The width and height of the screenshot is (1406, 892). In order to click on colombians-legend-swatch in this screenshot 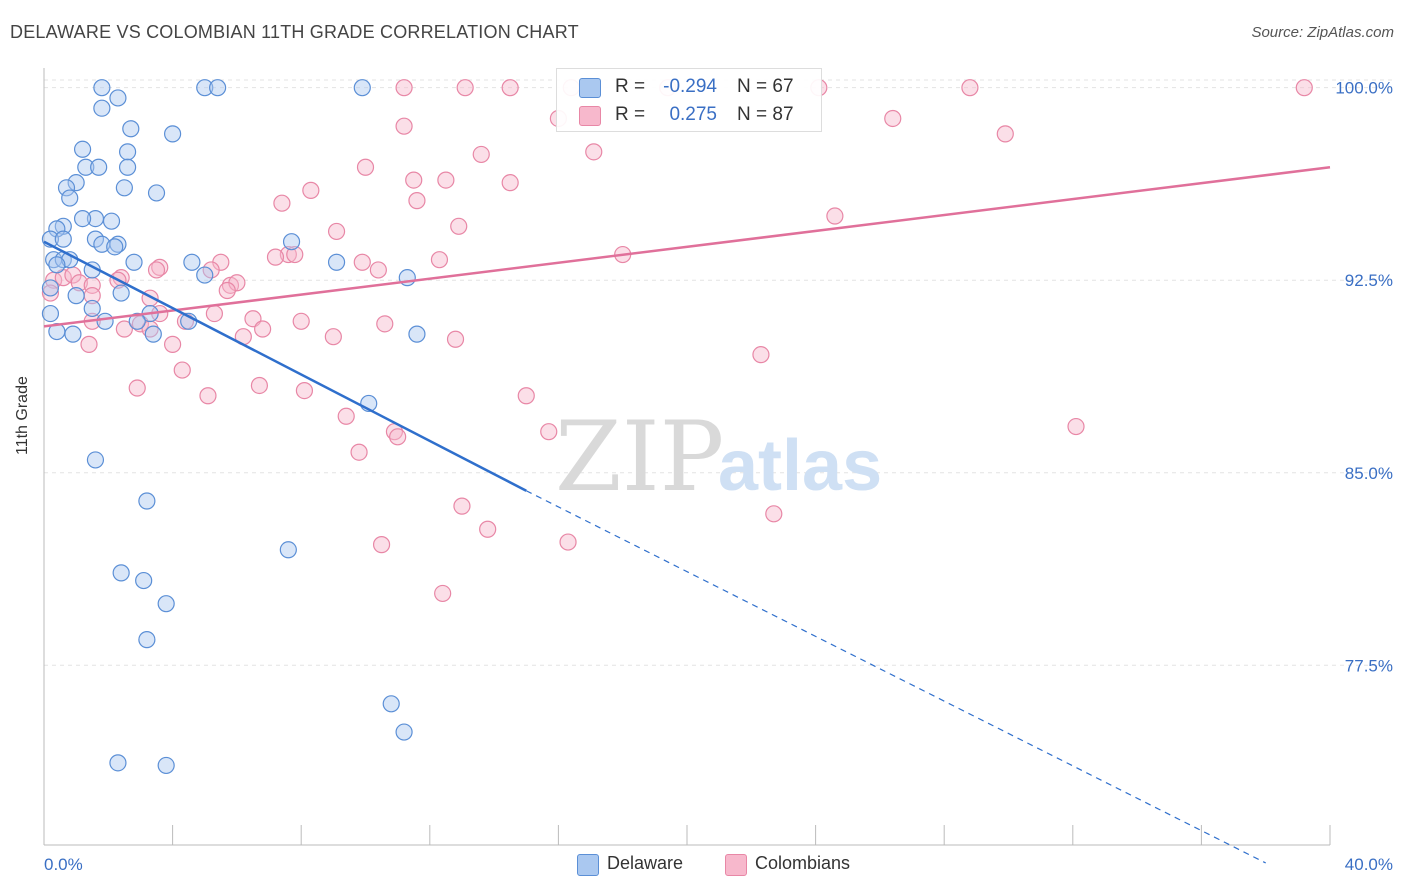, I will do `click(736, 865)`.